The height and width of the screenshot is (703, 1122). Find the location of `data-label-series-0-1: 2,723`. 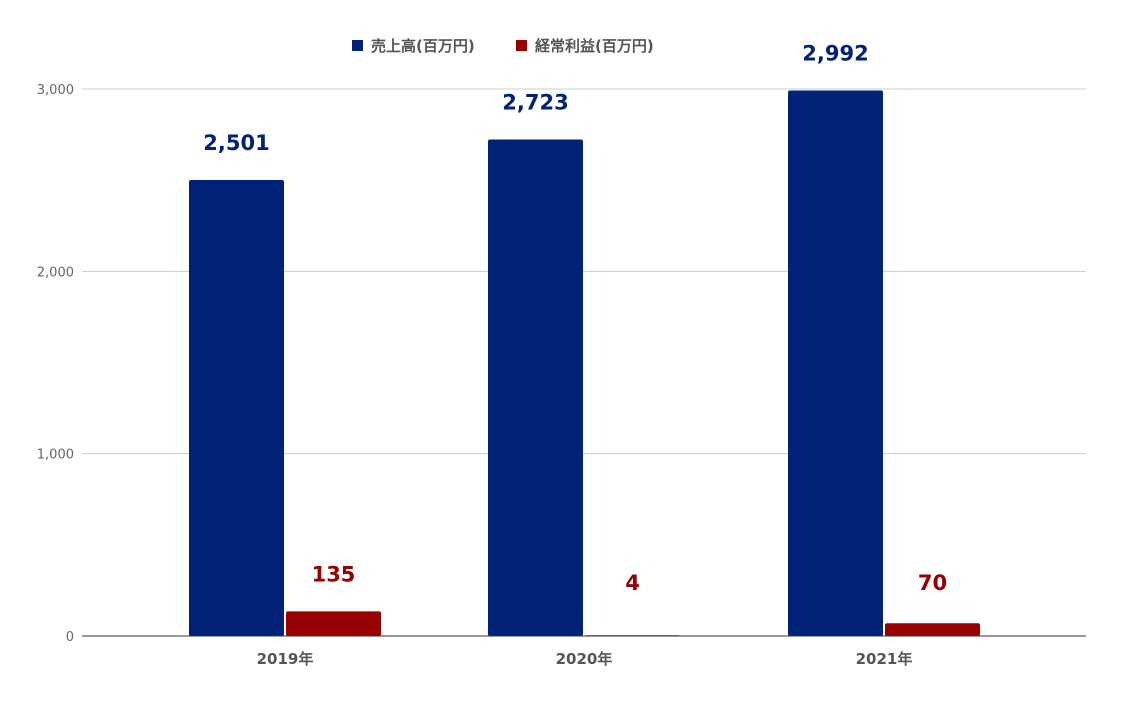

data-label-series-0-1: 2,723 is located at coordinates (535, 103).